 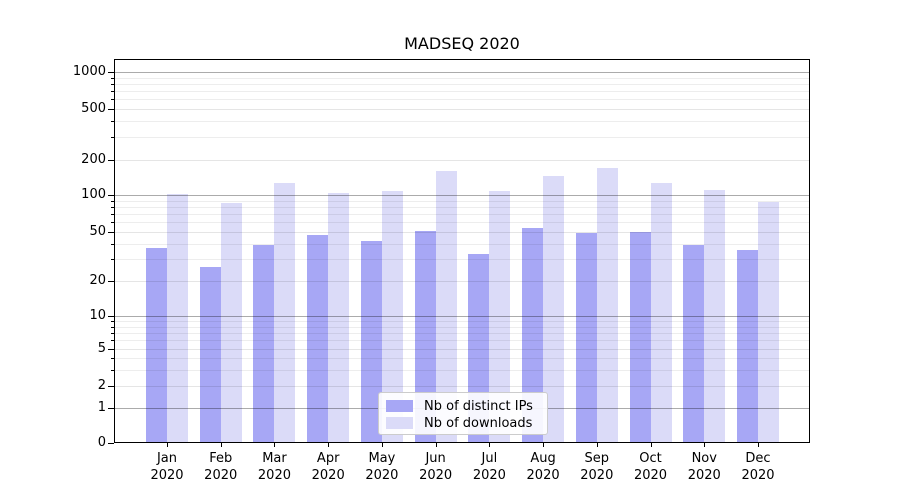 What do you see at coordinates (446, 307) in the screenshot?
I see `bar-downloads-jun` at bounding box center [446, 307].